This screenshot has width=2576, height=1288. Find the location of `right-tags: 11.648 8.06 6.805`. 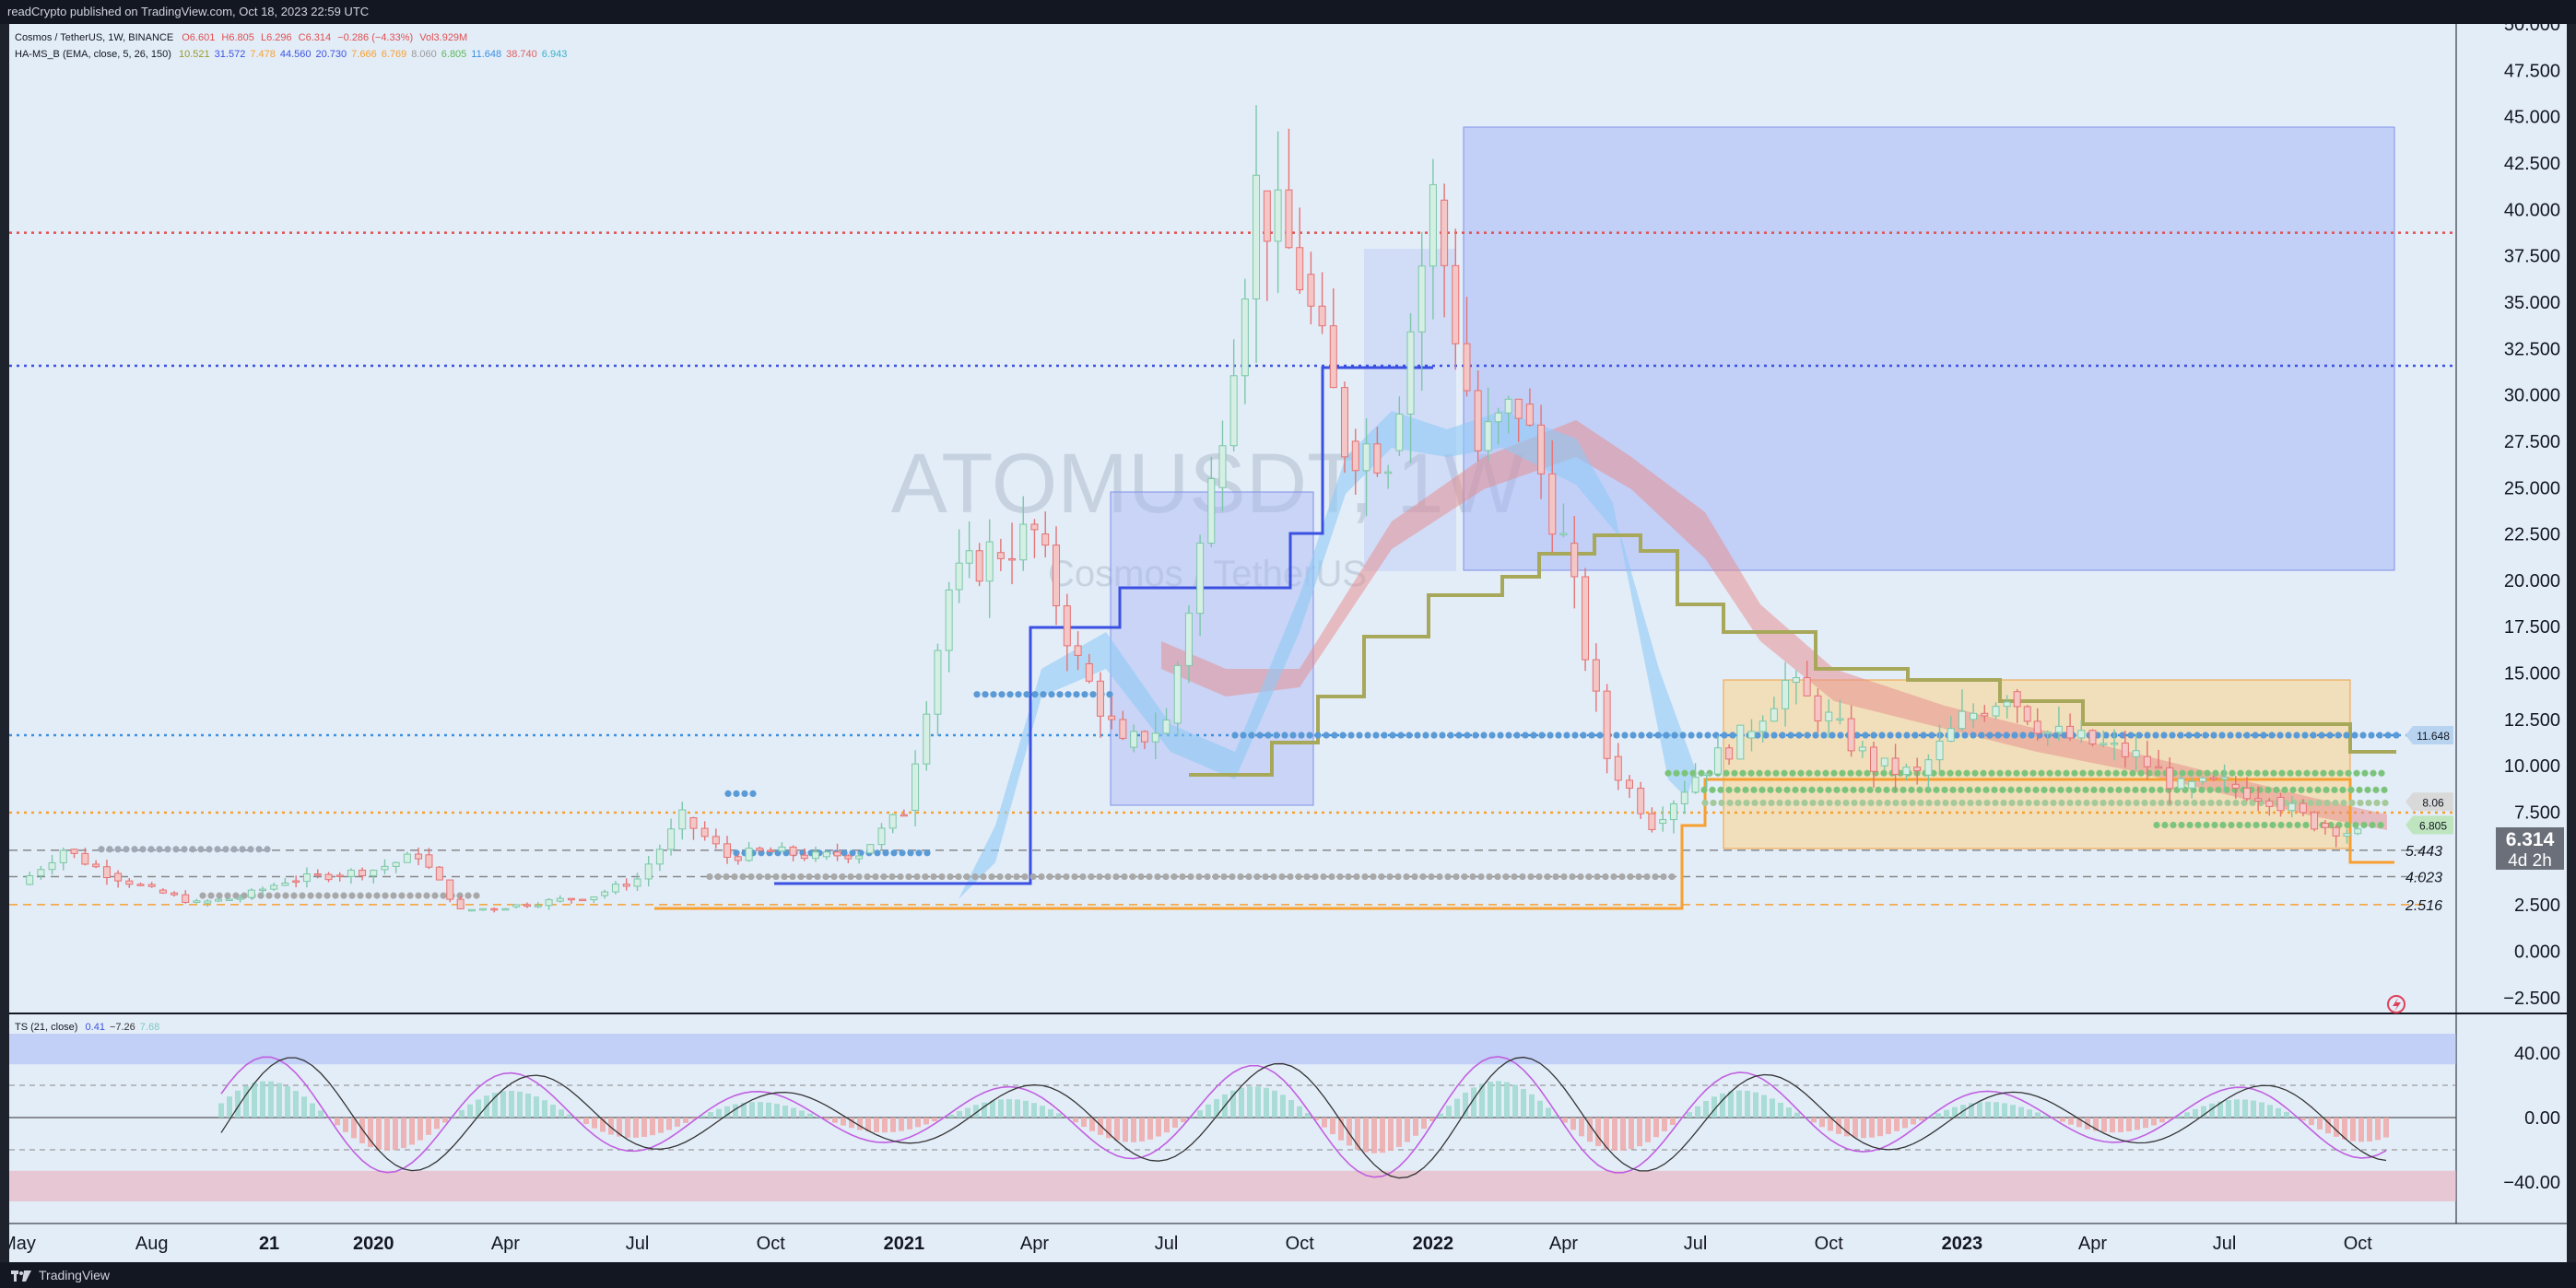

right-tags: 11.648 8.06 6.805 is located at coordinates (2429, 780).